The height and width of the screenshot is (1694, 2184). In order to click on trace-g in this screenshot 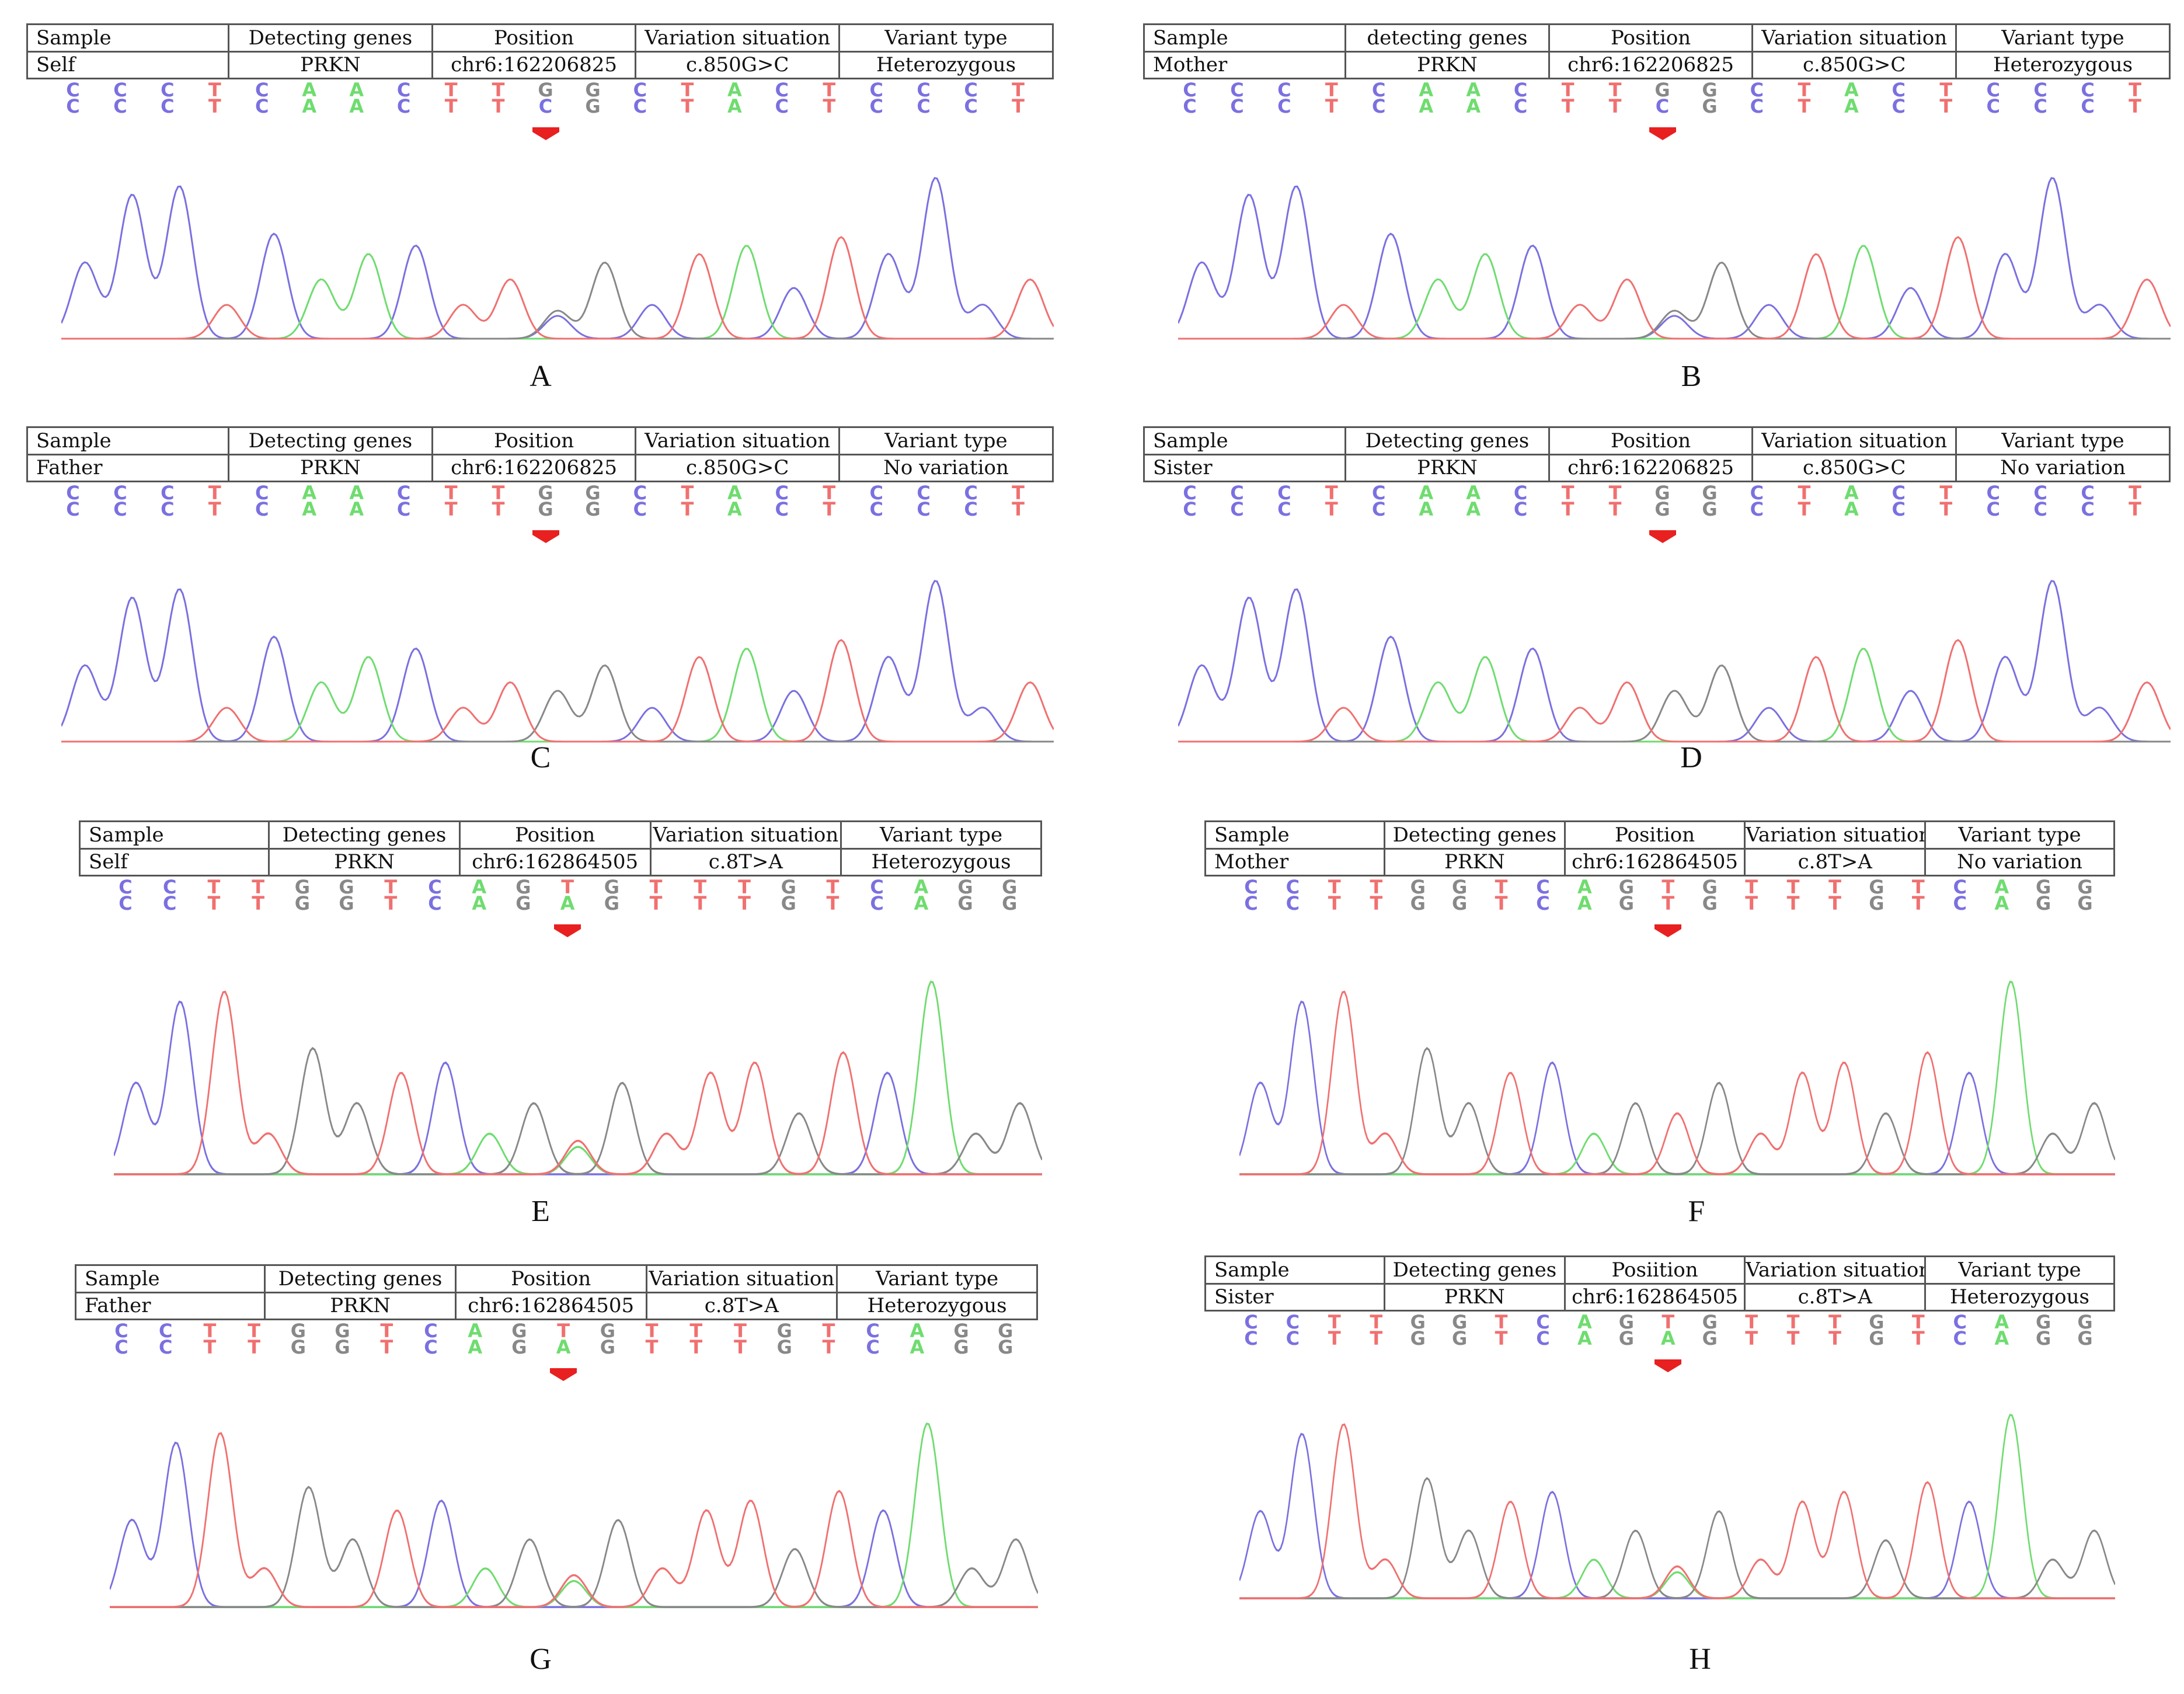, I will do `click(574, 1547)`.